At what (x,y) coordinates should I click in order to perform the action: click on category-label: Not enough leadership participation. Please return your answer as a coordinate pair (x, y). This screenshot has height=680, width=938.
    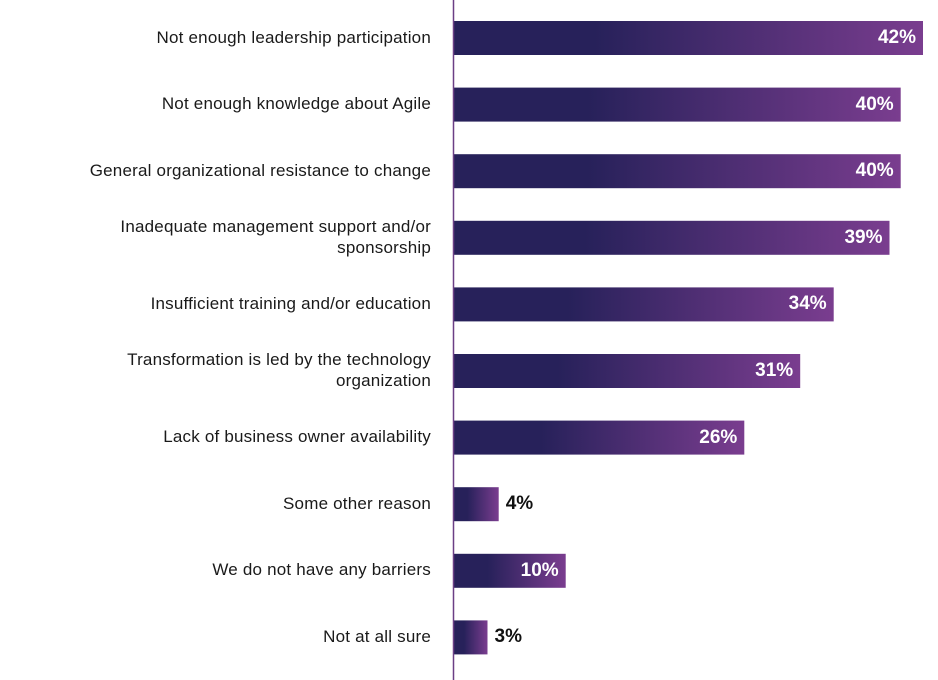
    Looking at the image, I should click on (221, 37).